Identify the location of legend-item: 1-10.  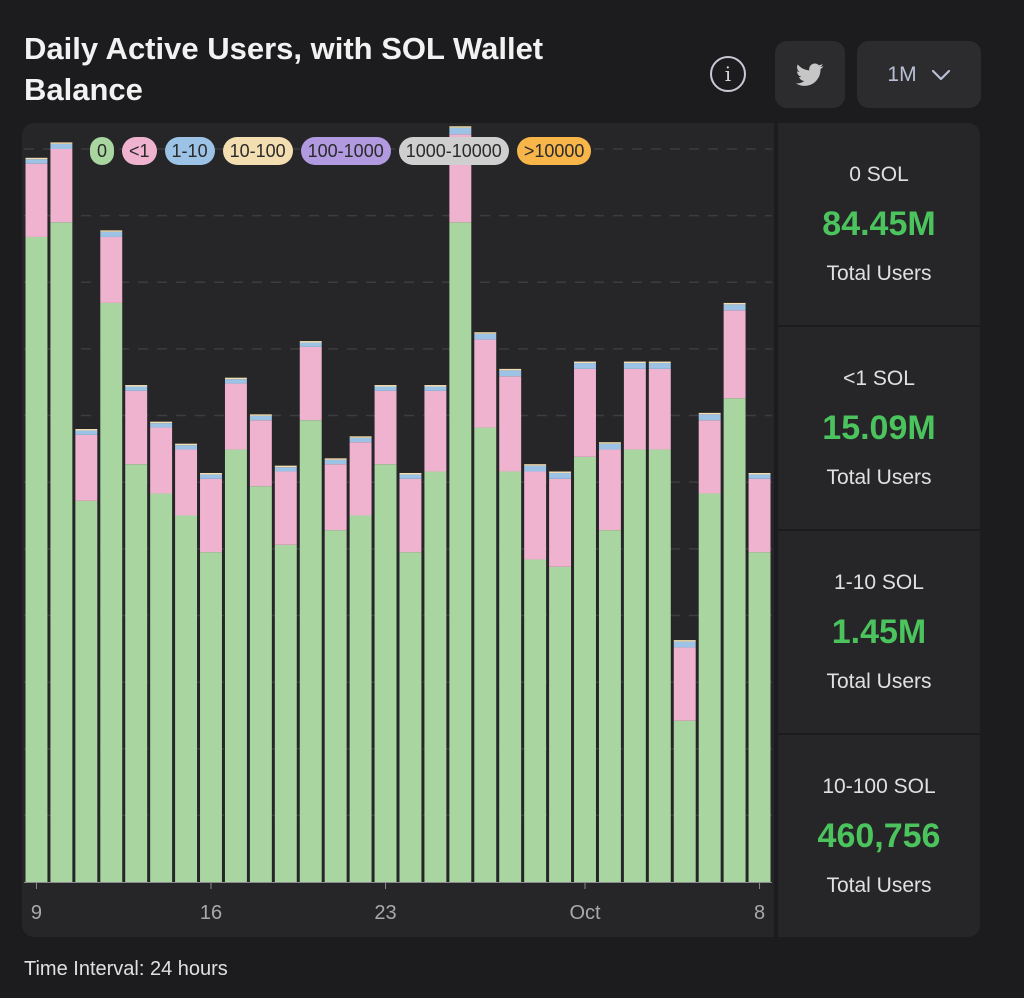
(189, 151).